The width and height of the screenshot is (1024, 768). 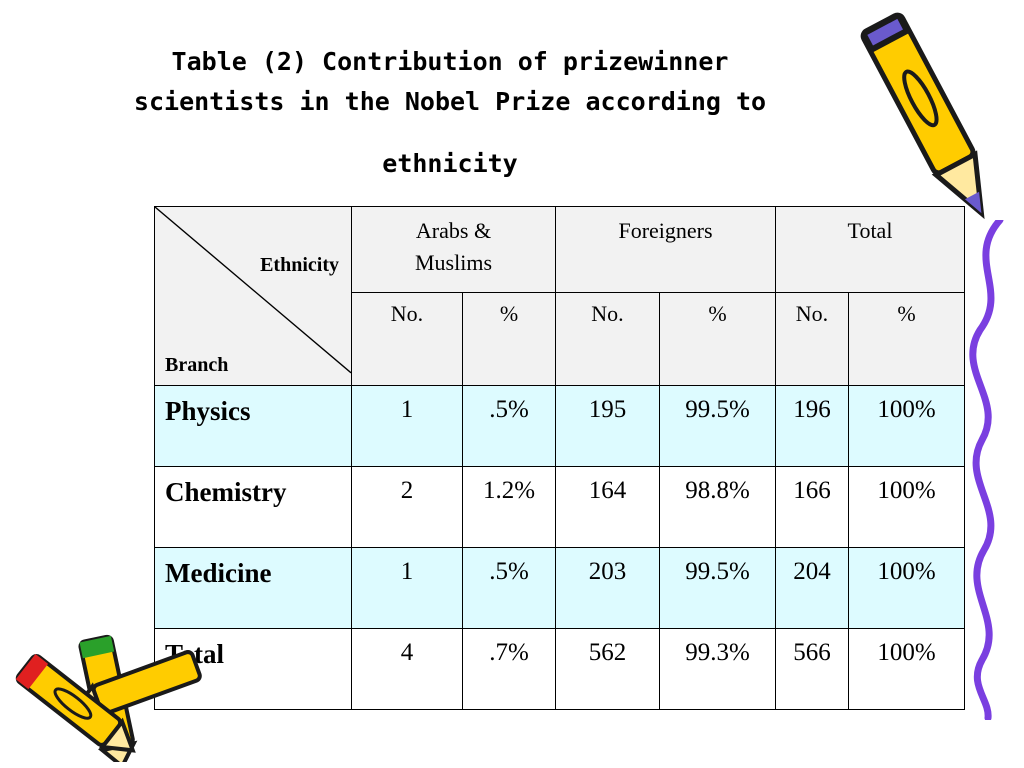 What do you see at coordinates (450, 61) in the screenshot?
I see `title-line-1: Table (2) Contribution of prizewinner` at bounding box center [450, 61].